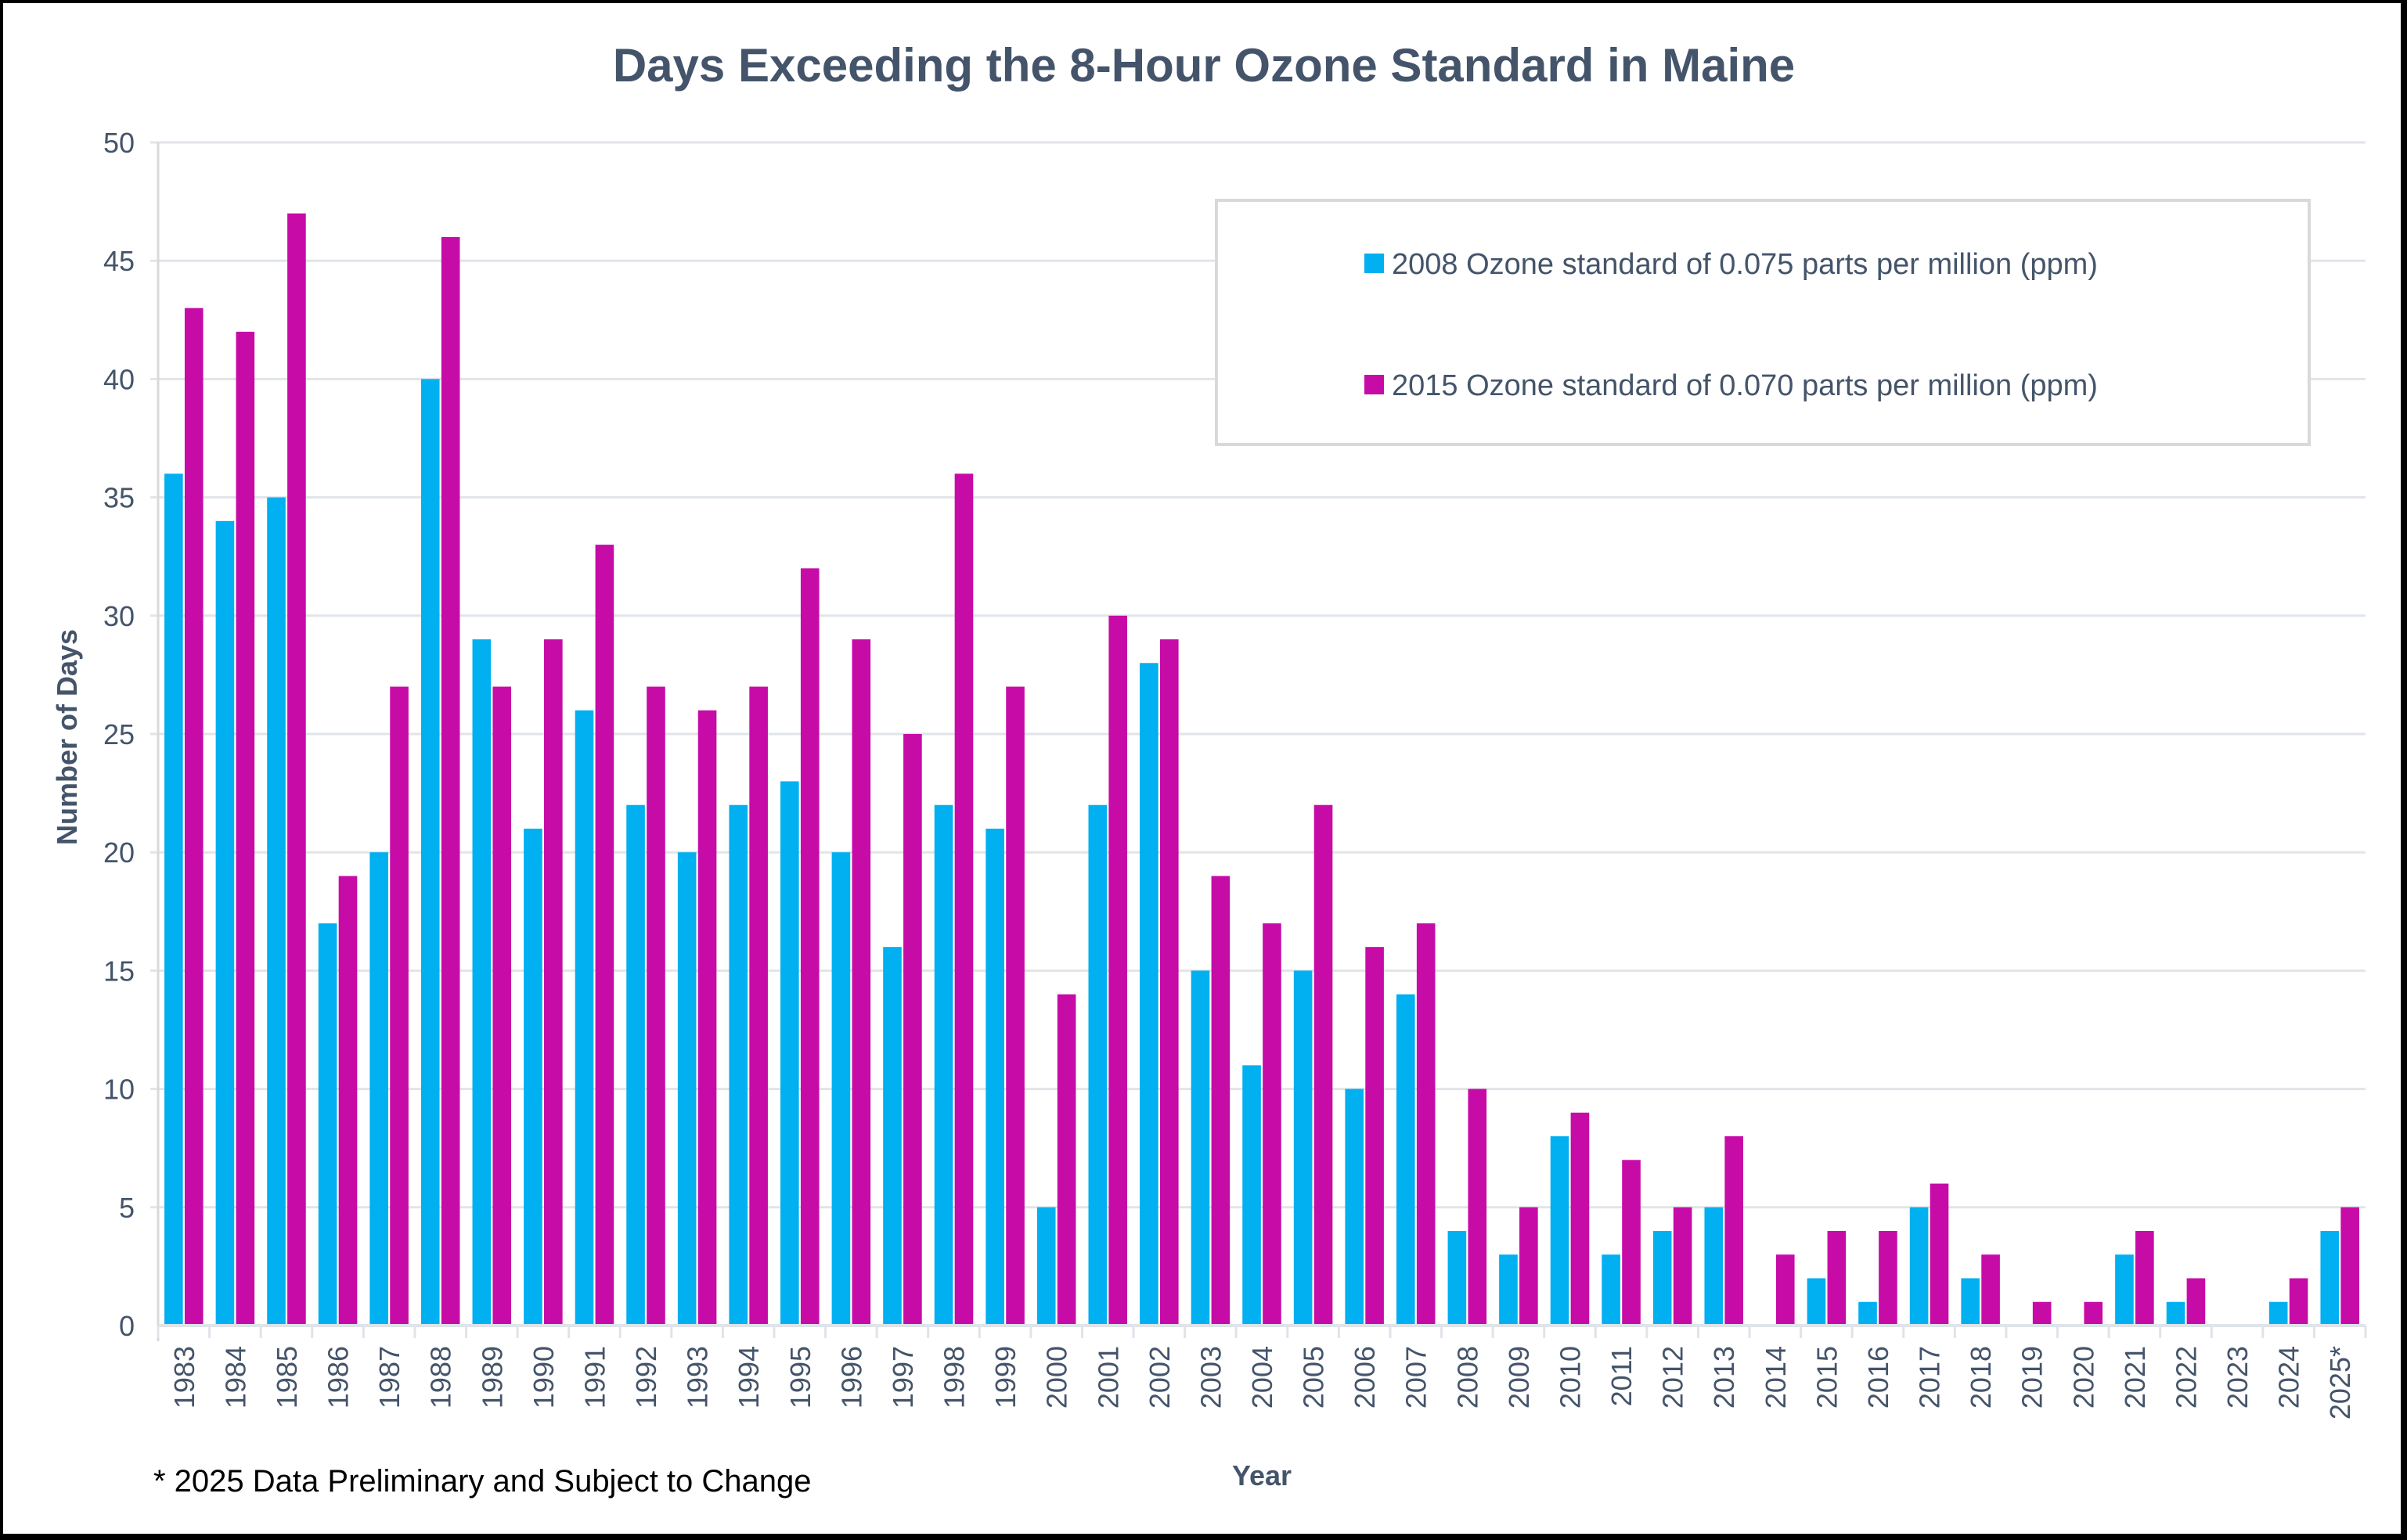  Describe the element at coordinates (2237, 1377) in the screenshot. I see `x-tick-label: 2023` at that location.